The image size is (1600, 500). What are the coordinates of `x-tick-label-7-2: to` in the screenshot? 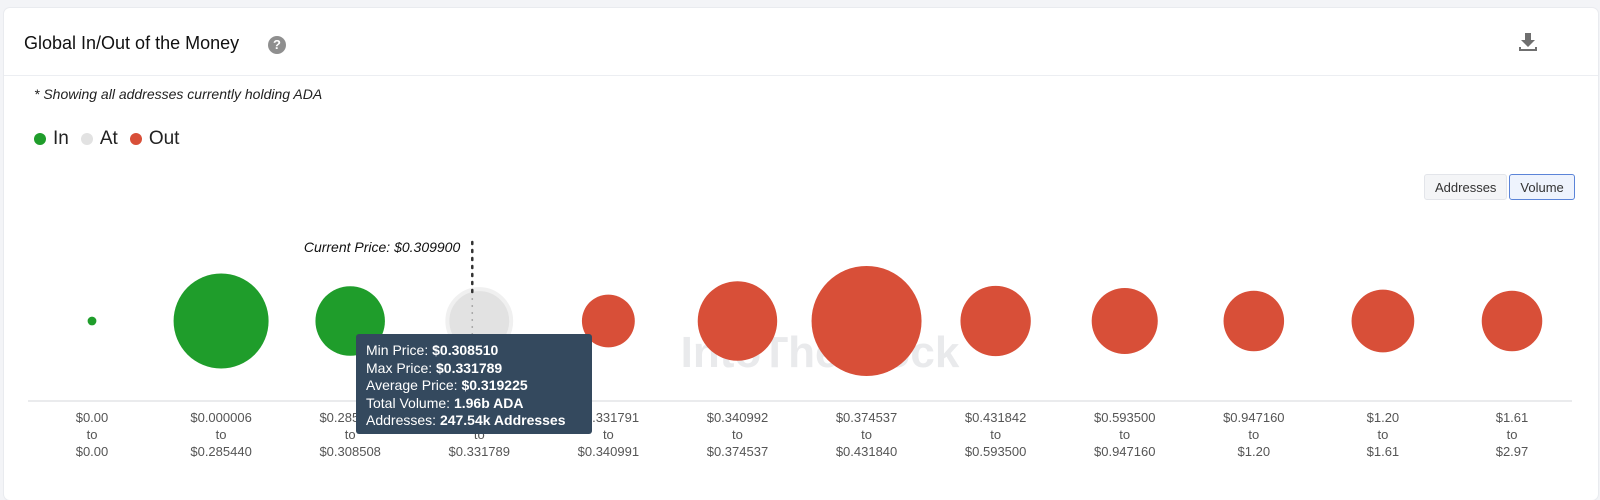 It's located at (866, 434).